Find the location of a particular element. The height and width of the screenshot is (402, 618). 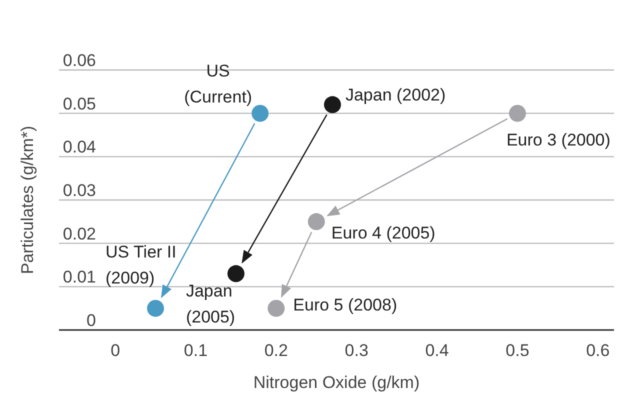

annotation: Japan (2002) is located at coordinates (395, 95).